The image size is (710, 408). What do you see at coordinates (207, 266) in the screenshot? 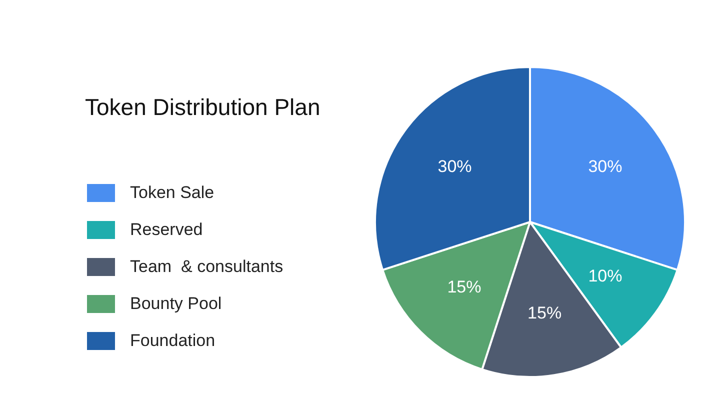
I see `legend-label: Team & consultants` at bounding box center [207, 266].